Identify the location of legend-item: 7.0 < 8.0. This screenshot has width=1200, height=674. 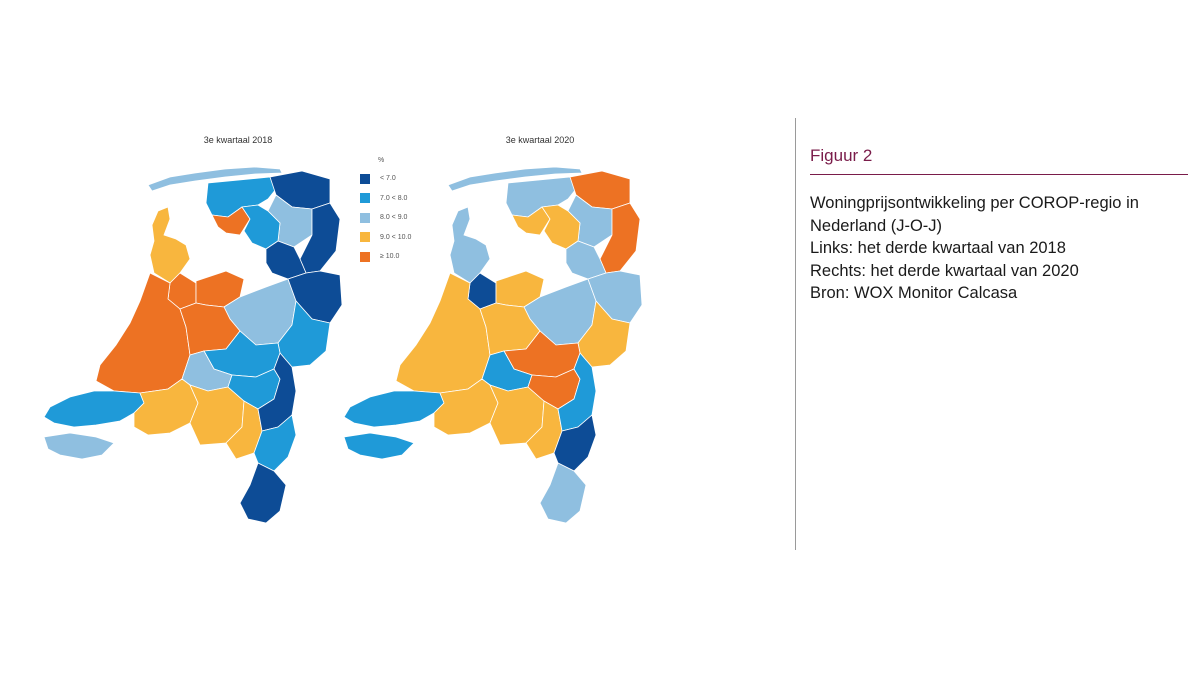
(385, 199).